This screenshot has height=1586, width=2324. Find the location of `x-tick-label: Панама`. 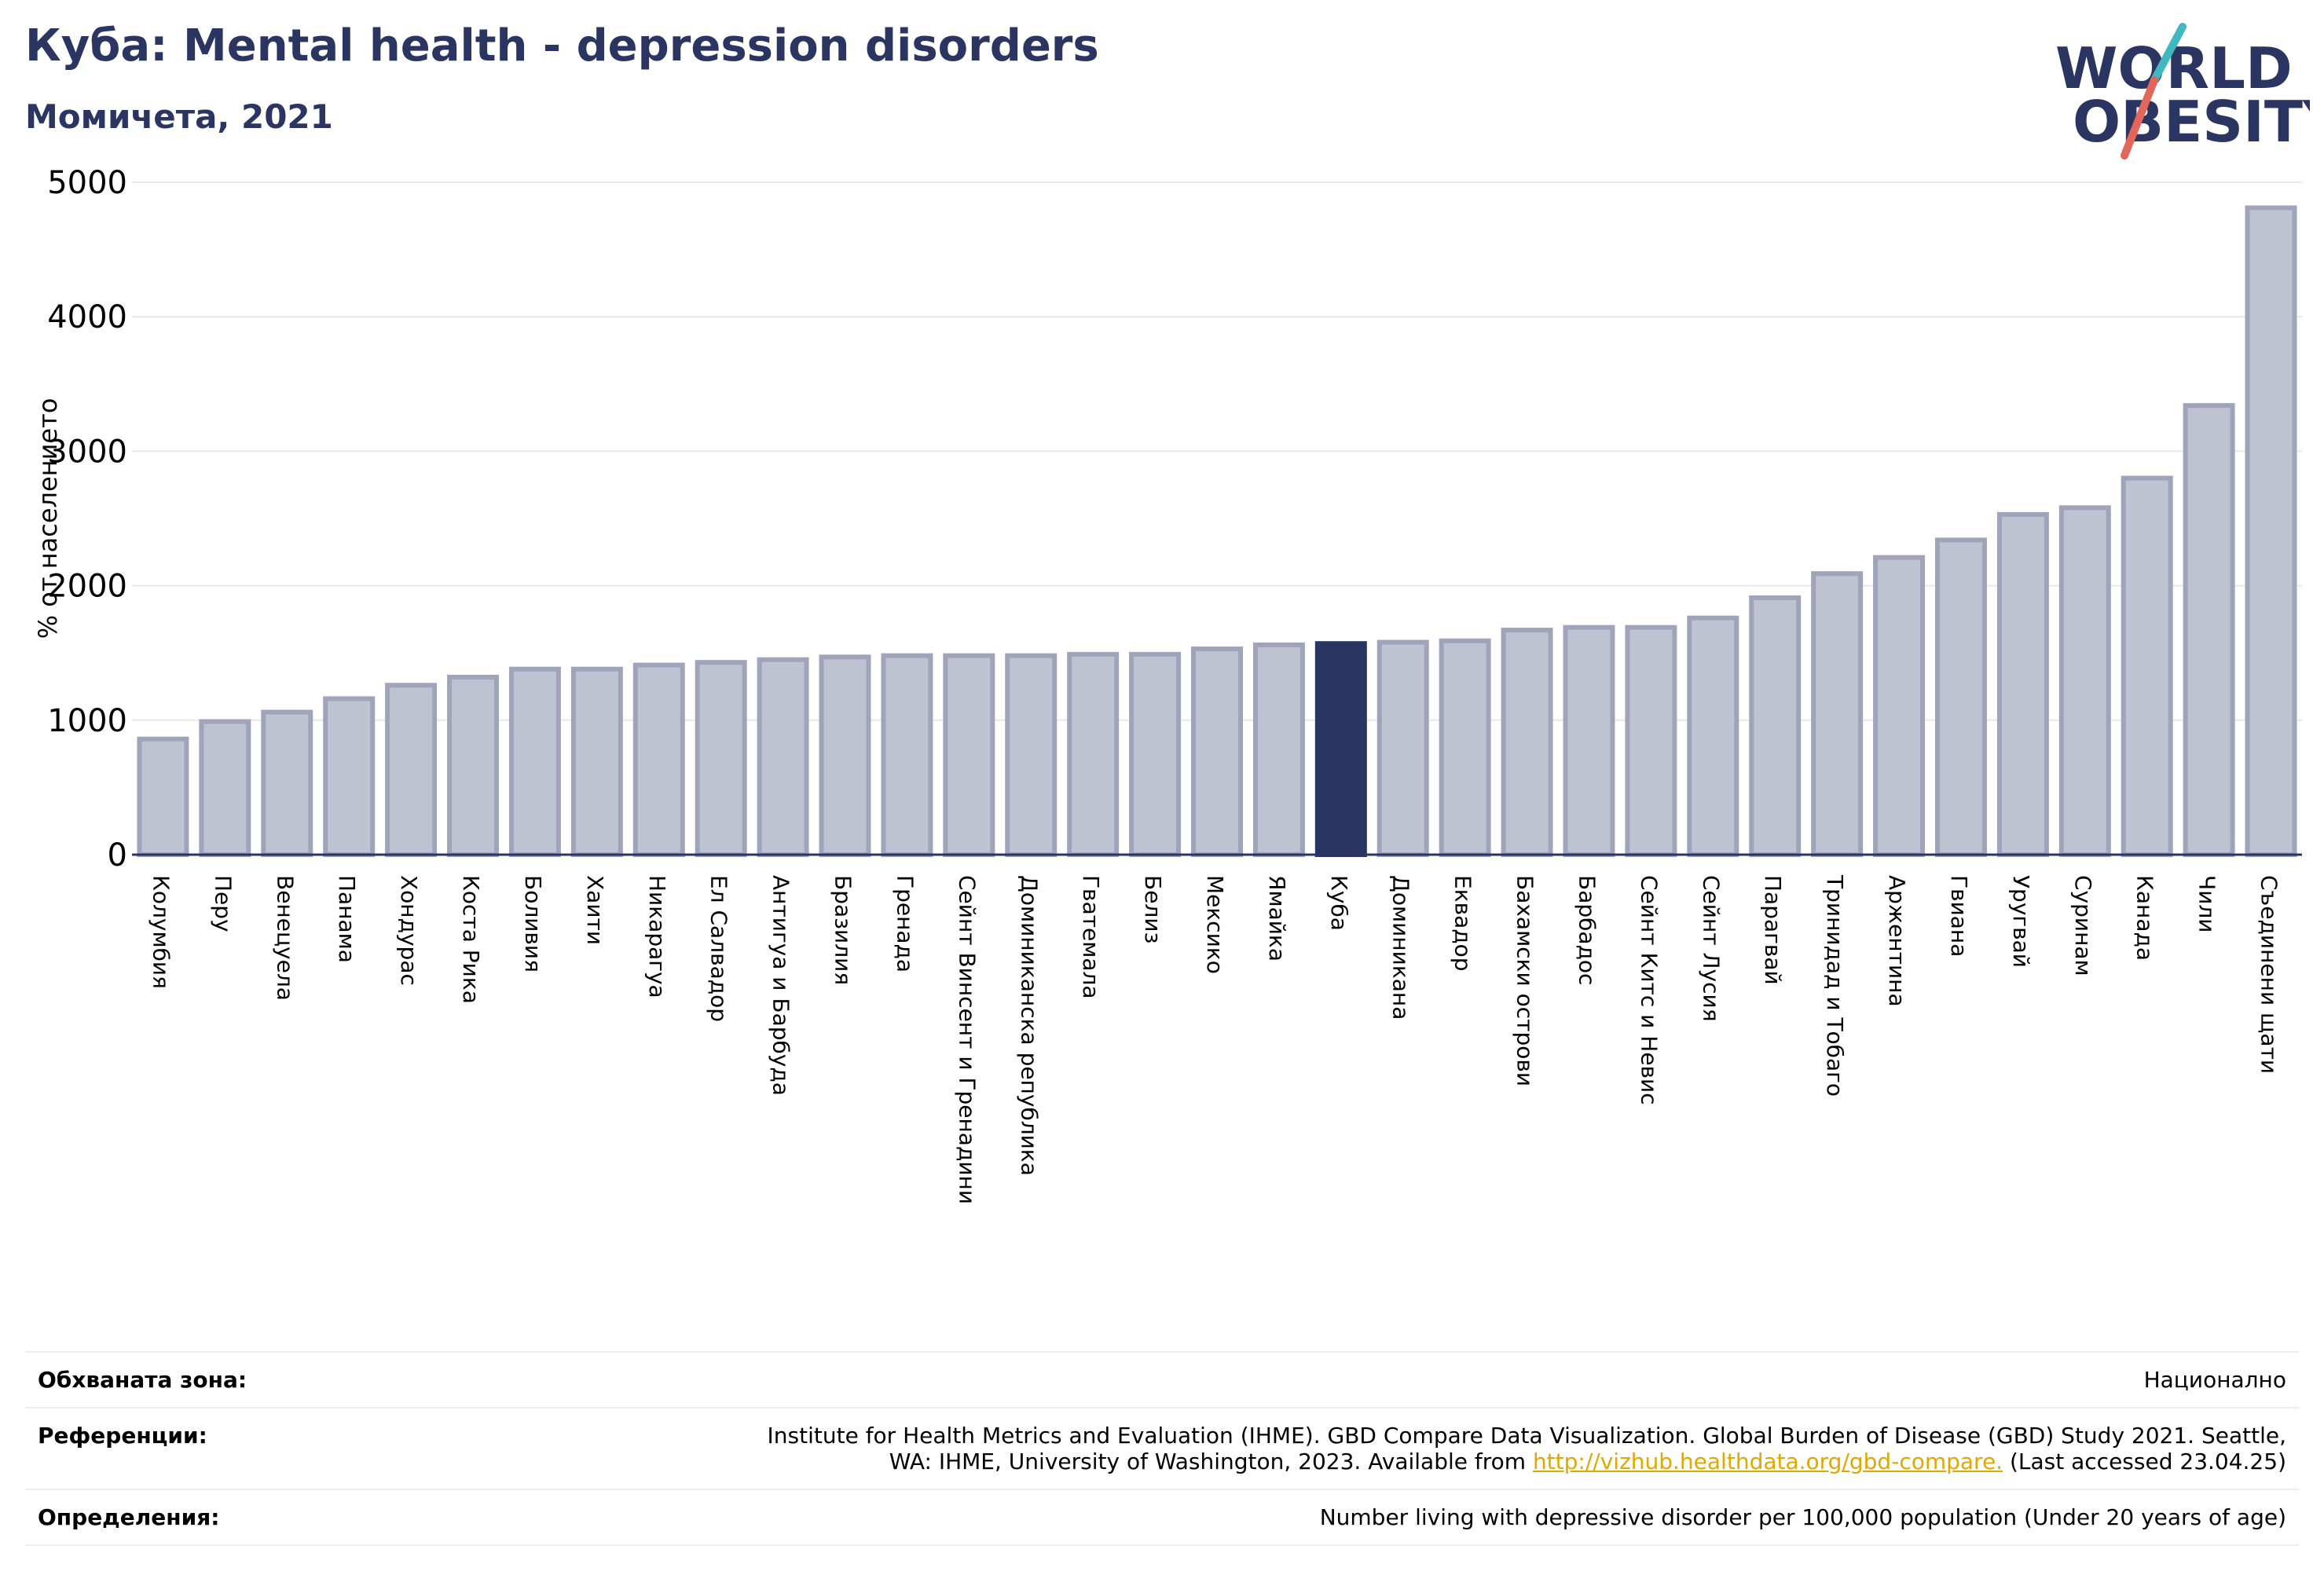

x-tick-label: Панама is located at coordinates (347, 919).